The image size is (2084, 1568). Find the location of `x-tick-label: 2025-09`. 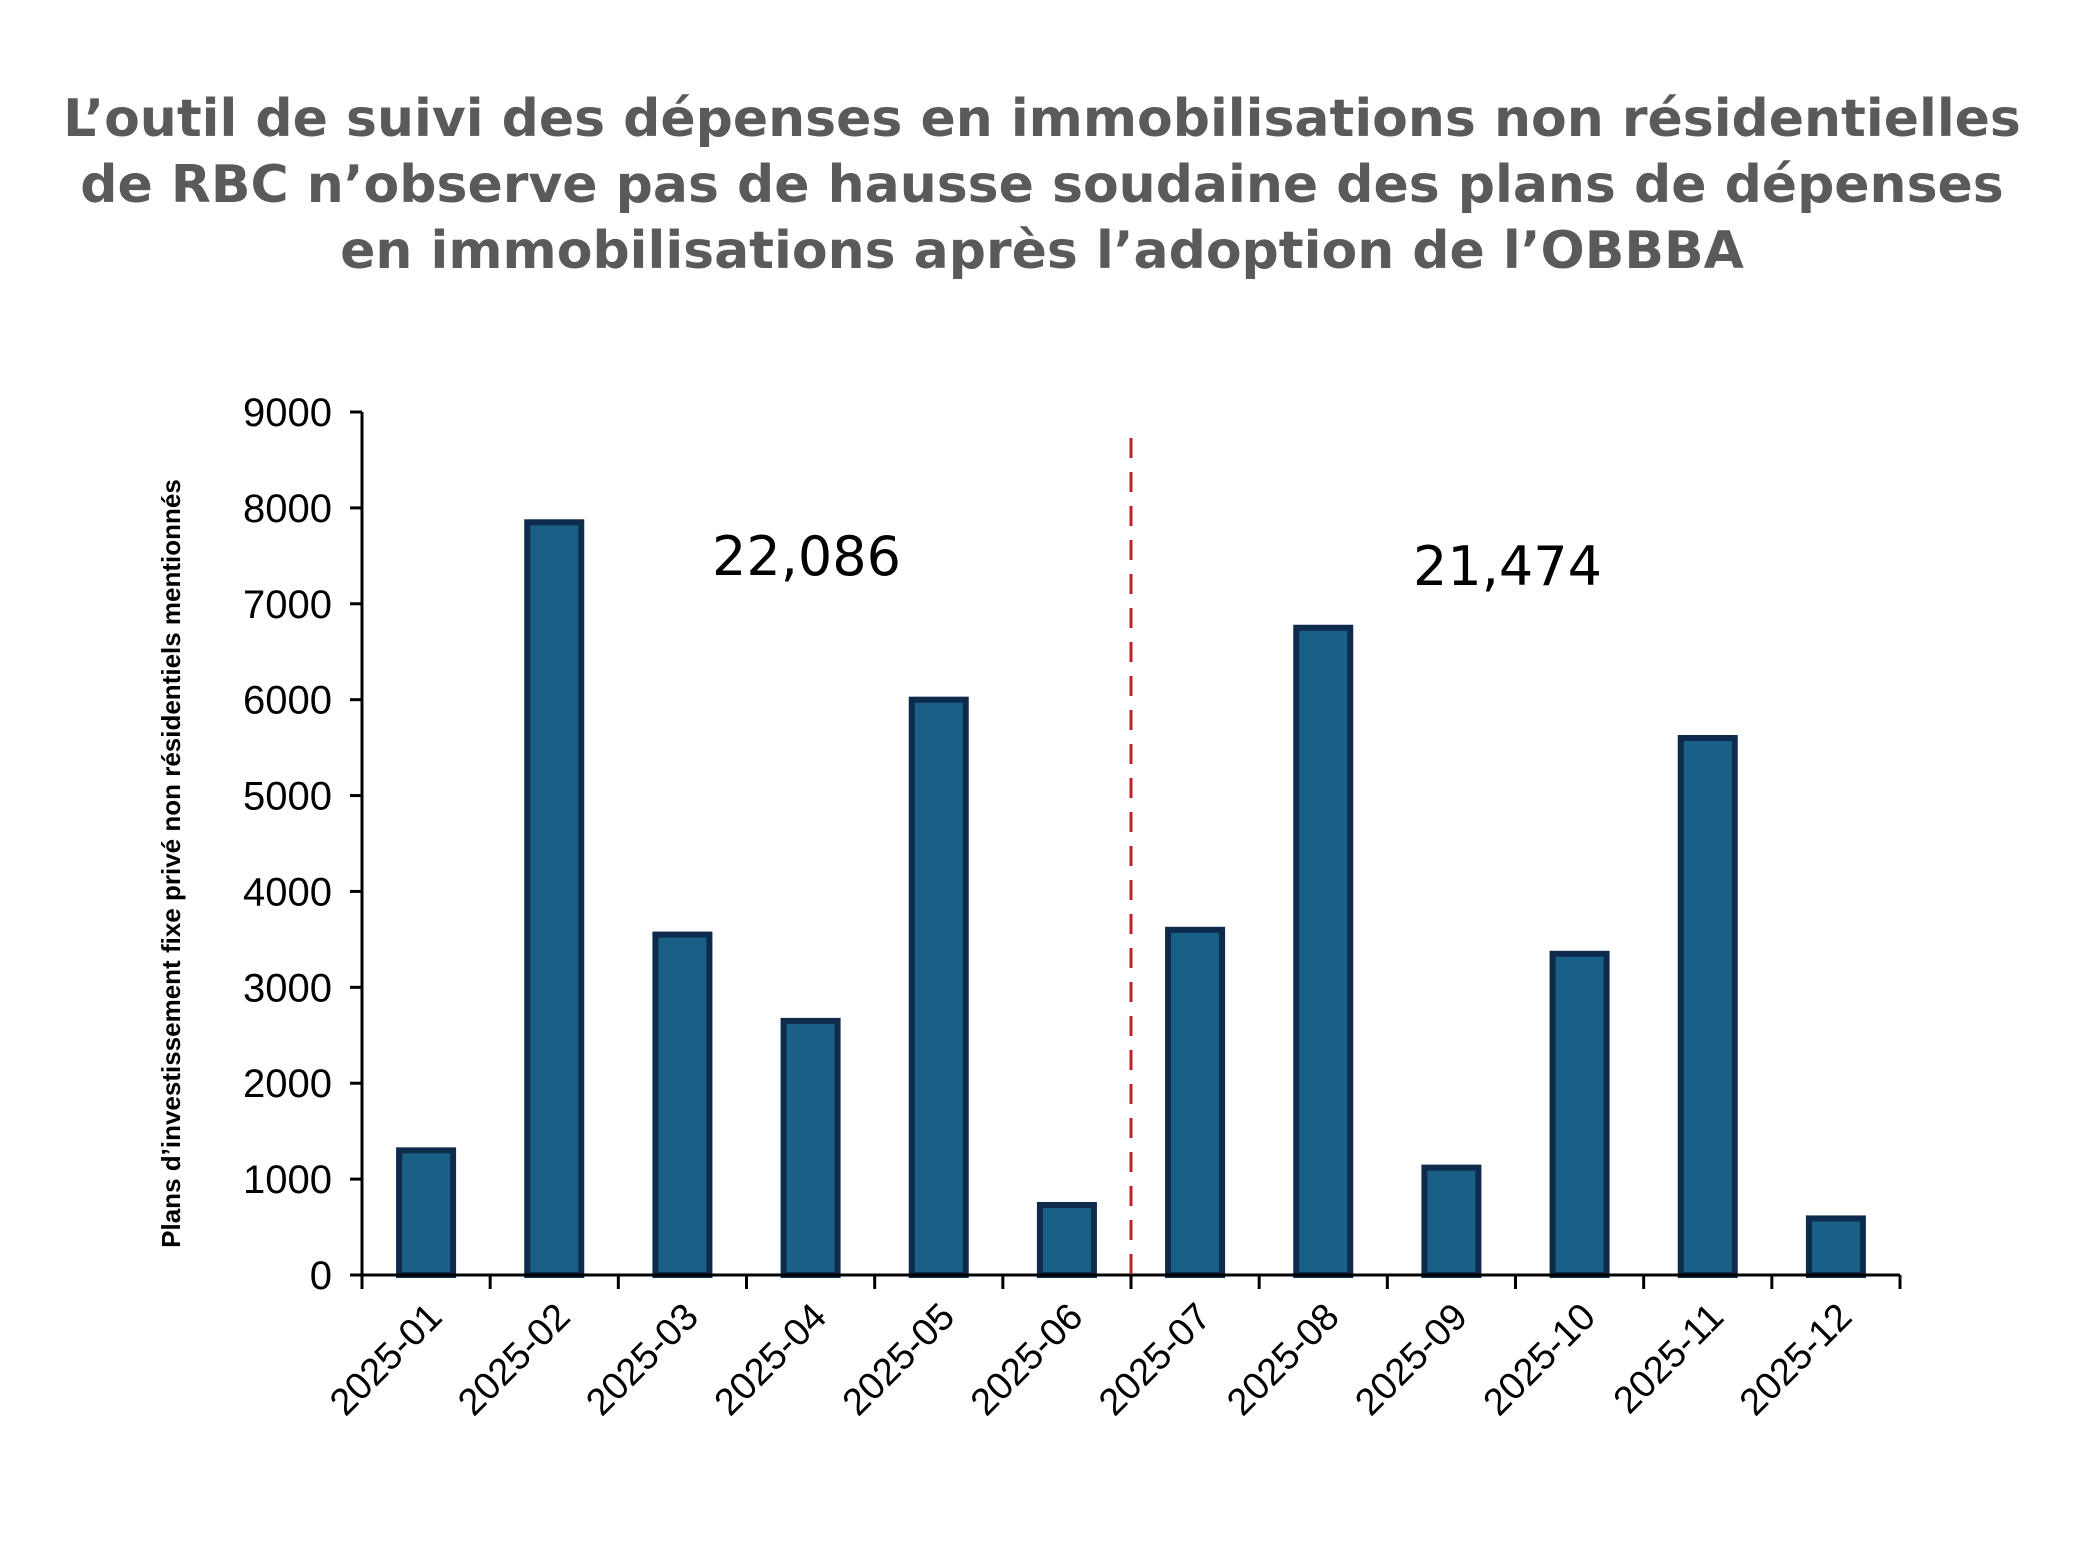

x-tick-label: 2025-09 is located at coordinates (1411, 1360).